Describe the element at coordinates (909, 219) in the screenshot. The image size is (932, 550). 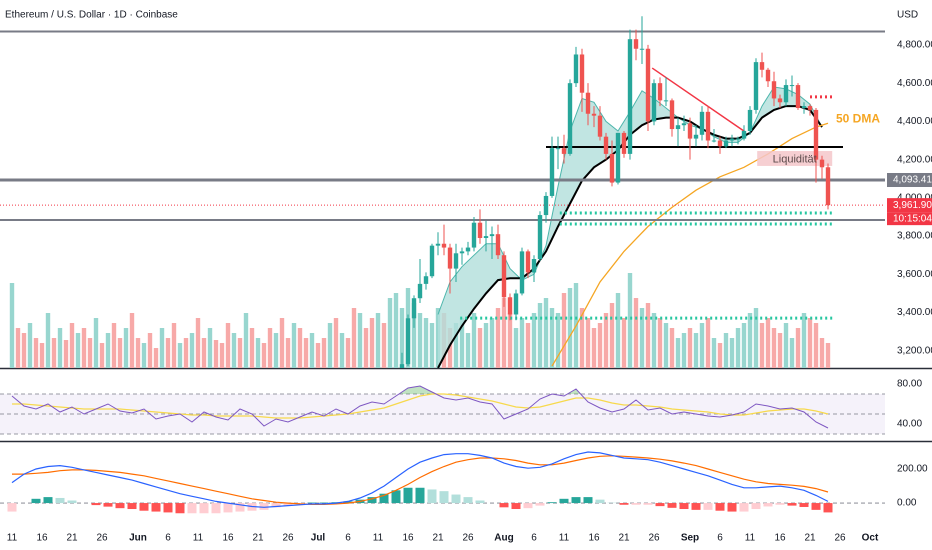
I see `countdown-tag` at that location.